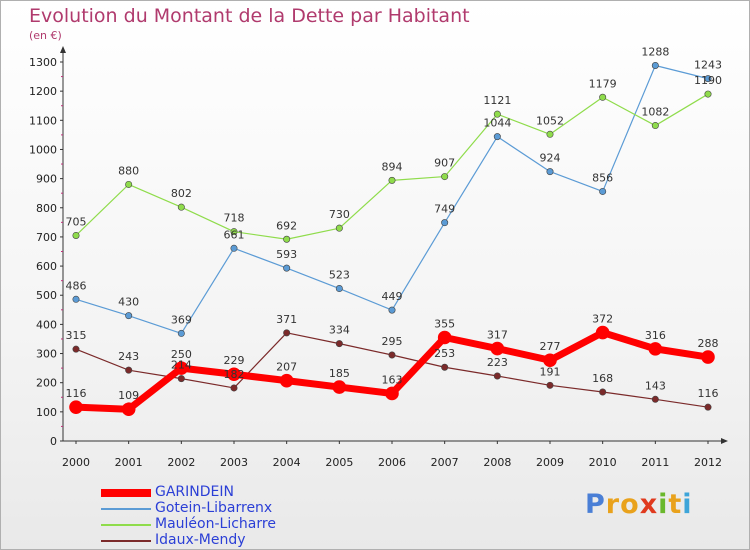 Image resolution: width=750 pixels, height=550 pixels. I want to click on data-label-0: 316, so click(655, 335).